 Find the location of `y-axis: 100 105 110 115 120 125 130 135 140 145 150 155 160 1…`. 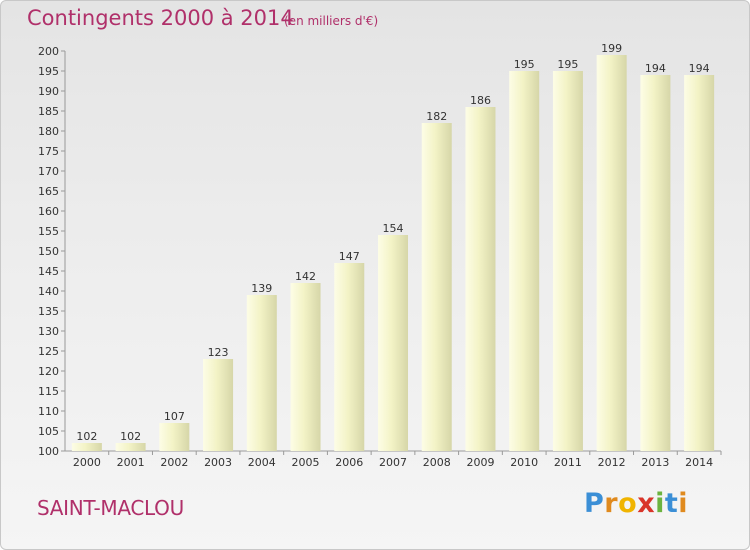

y-axis: 100 105 110 115 120 125 130 135 140 145 150 155 160 1… is located at coordinates (52, 251).